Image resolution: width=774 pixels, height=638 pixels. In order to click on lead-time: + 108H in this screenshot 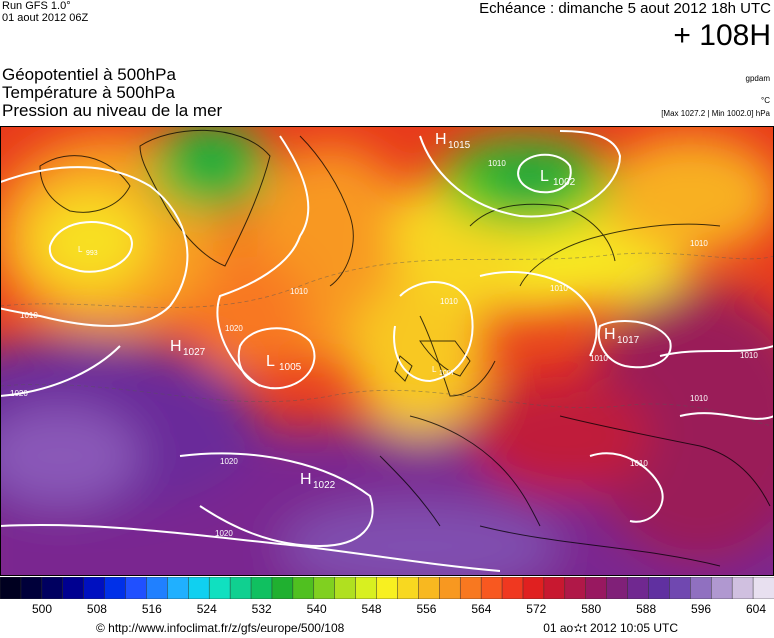, I will do `click(722, 35)`.